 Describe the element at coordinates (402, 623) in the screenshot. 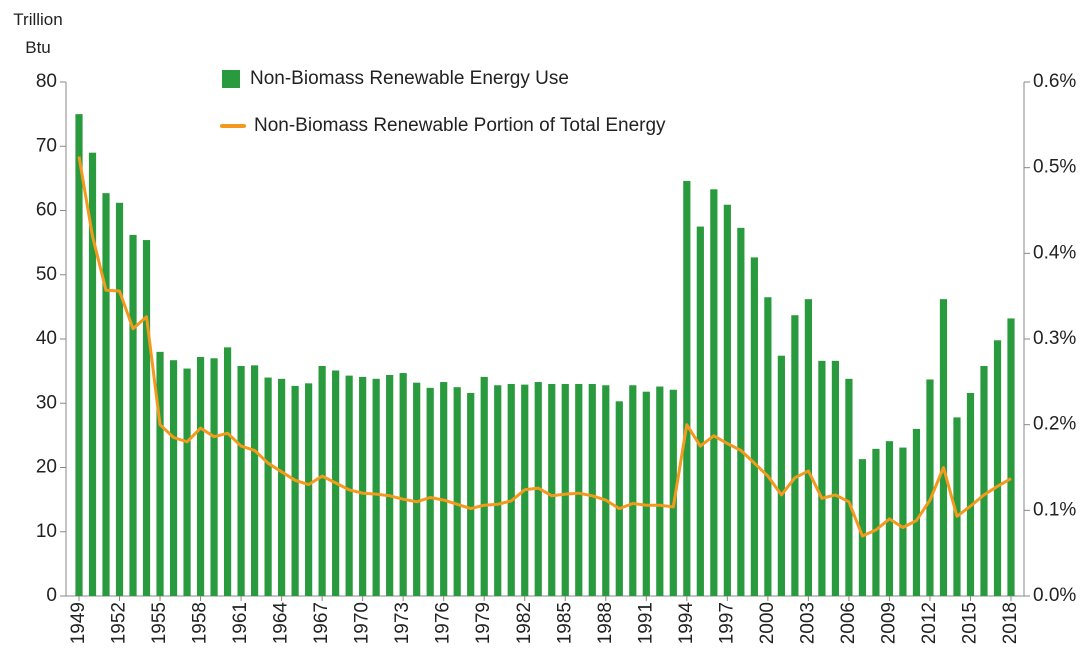

I see `x-tick-label: 1973` at that location.